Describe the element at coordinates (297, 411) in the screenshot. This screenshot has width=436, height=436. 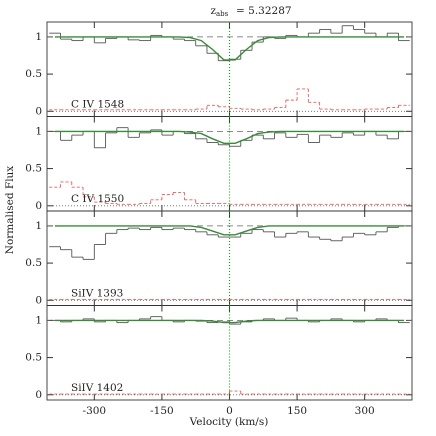
I see `x-tick-label: 150` at that location.